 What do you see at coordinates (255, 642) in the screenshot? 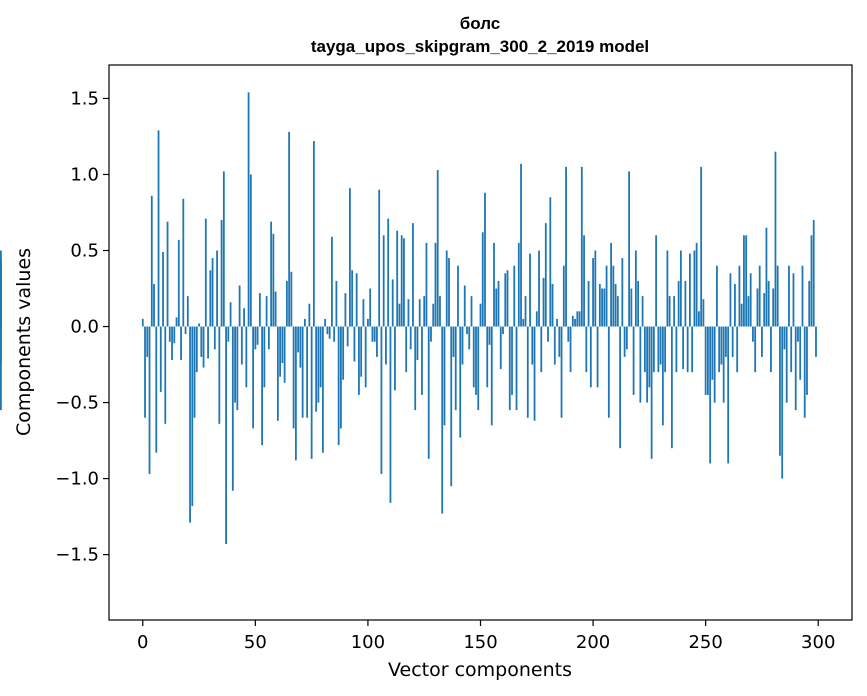
I see `x-tick-label: 50` at bounding box center [255, 642].